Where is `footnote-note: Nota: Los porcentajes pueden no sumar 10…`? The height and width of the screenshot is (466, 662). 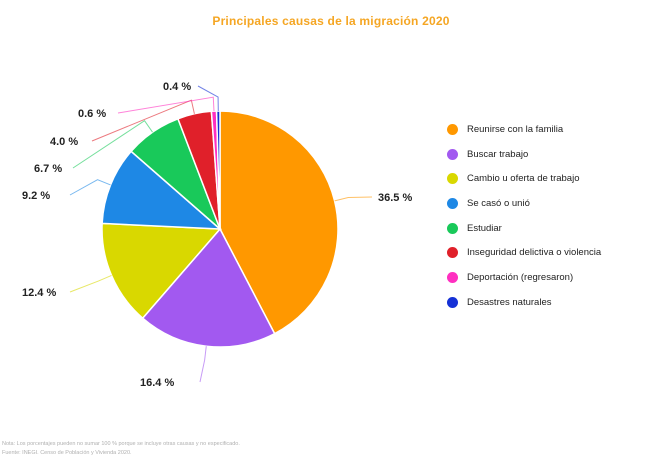
footnote-note: Nota: Los porcentajes pueden no sumar 10… is located at coordinates (121, 444).